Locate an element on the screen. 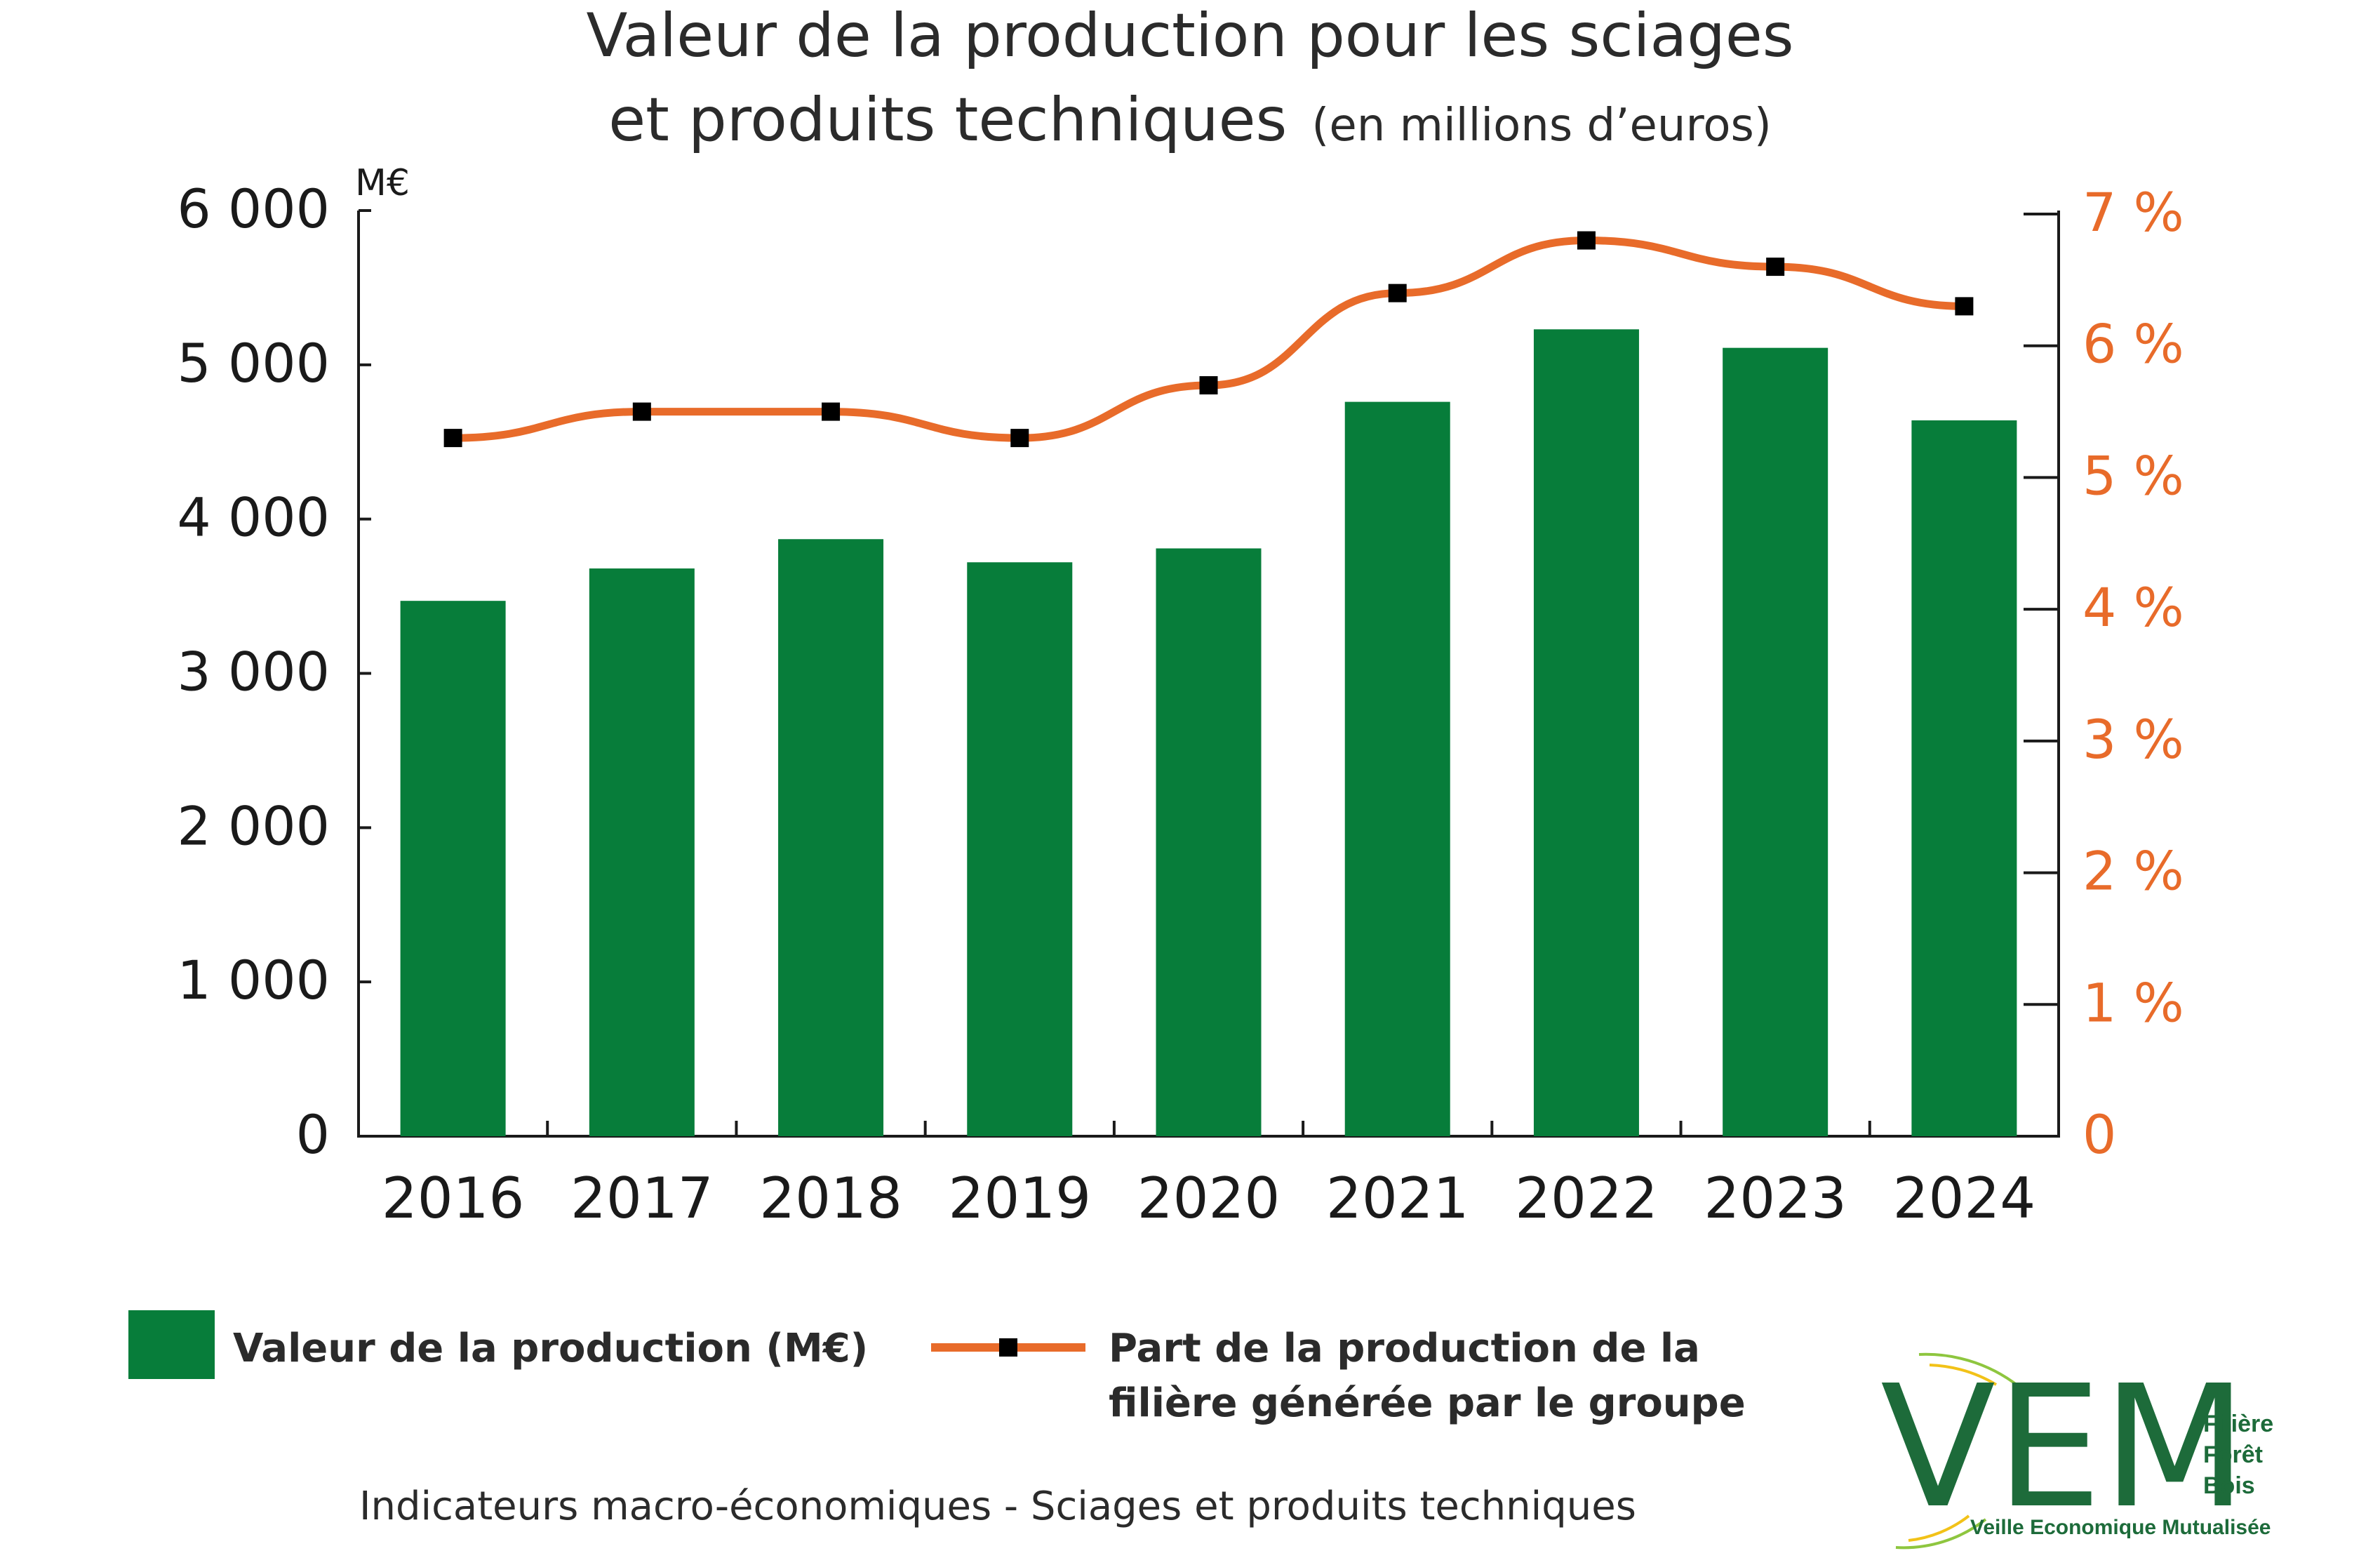 Image resolution: width=2380 pixels, height=1565 pixels. left-axis-ticks: 0 1 000 2 000 3 000 4 000 5 000 6 000 is located at coordinates (274, 672).